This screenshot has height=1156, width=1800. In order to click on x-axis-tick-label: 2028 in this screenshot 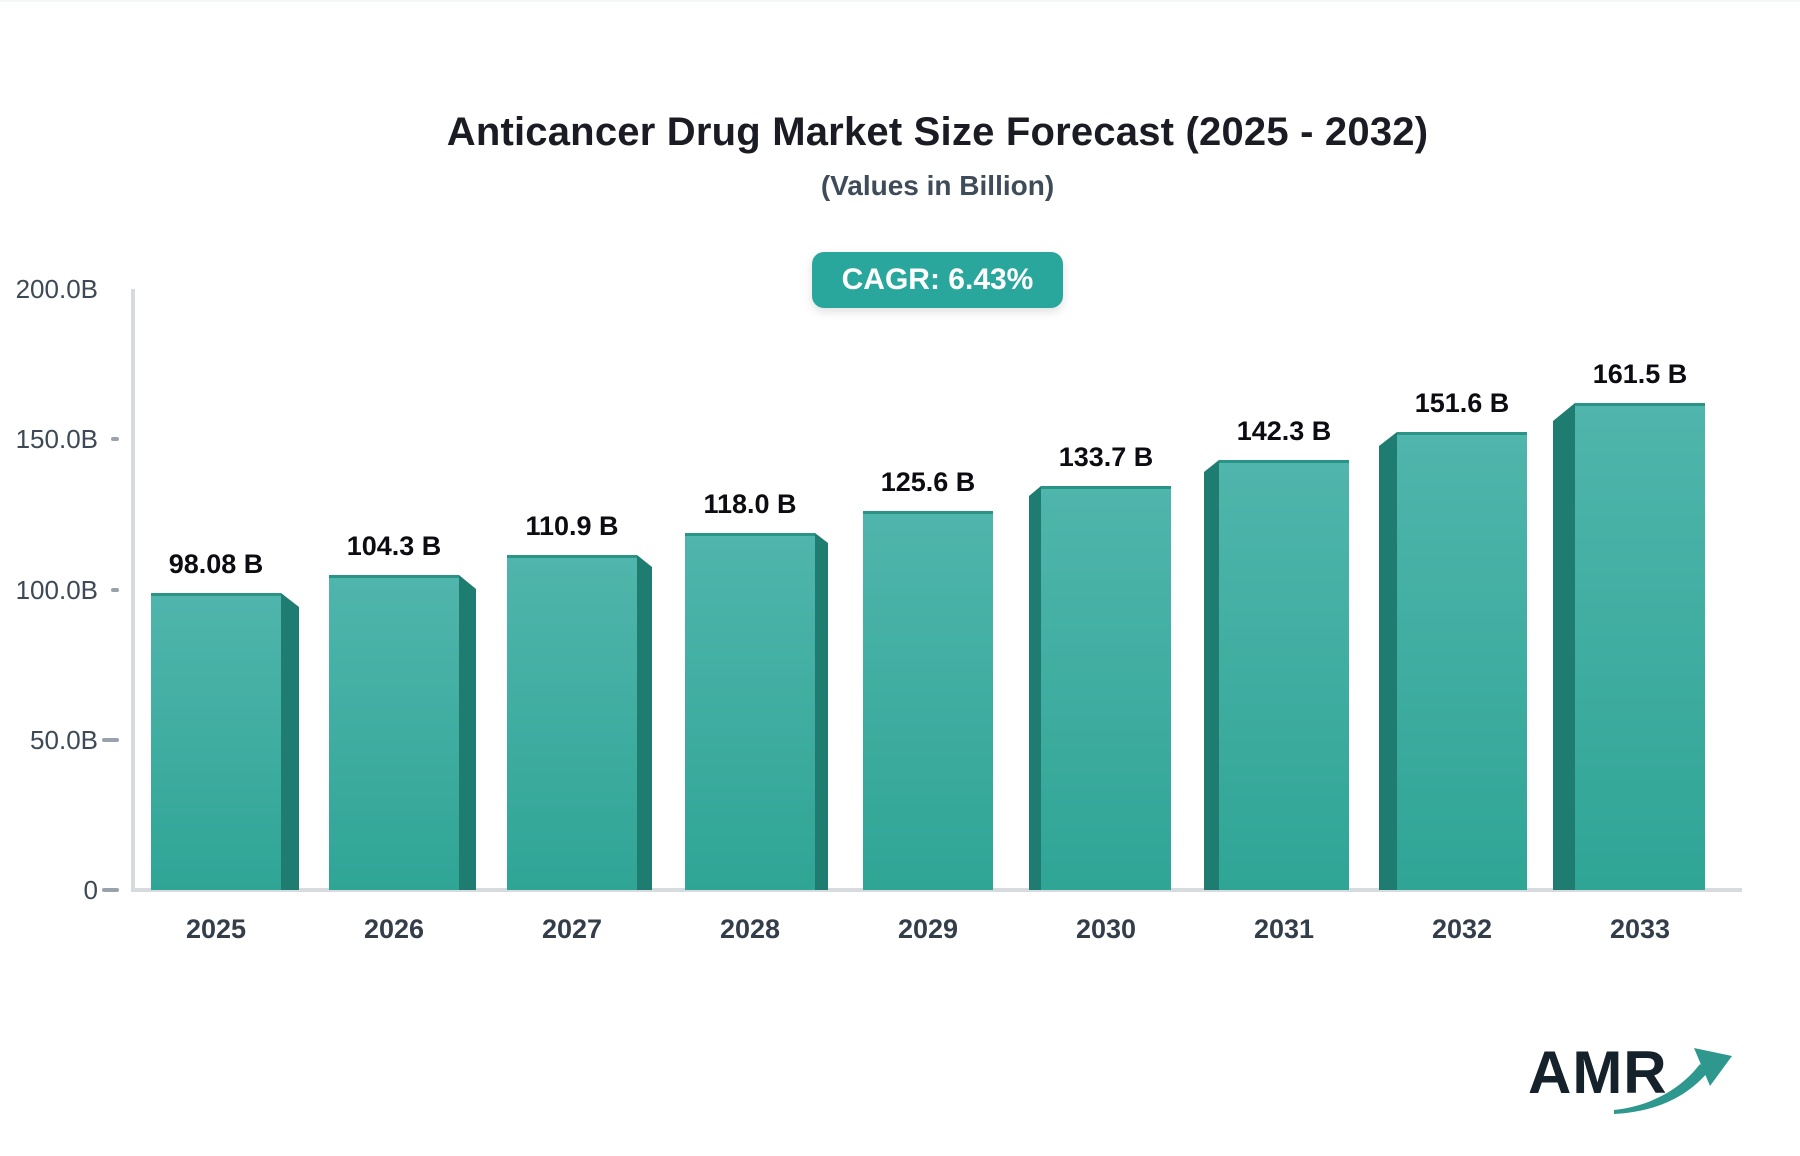, I will do `click(750, 929)`.